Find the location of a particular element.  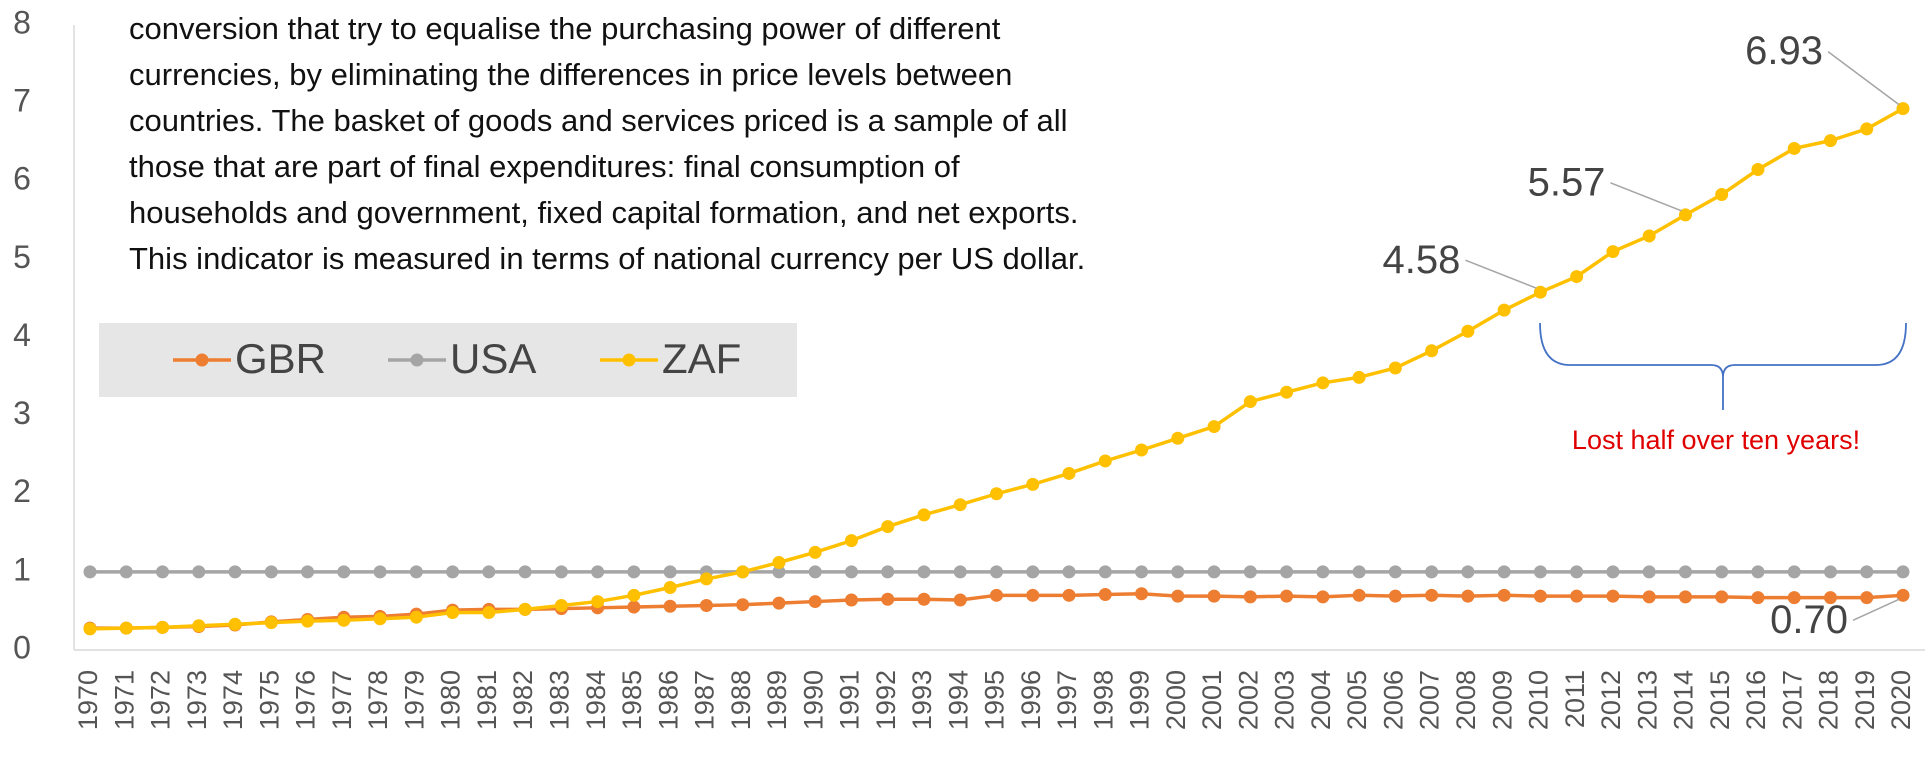

x-tick-label: 1998 is located at coordinates (1103, 700).